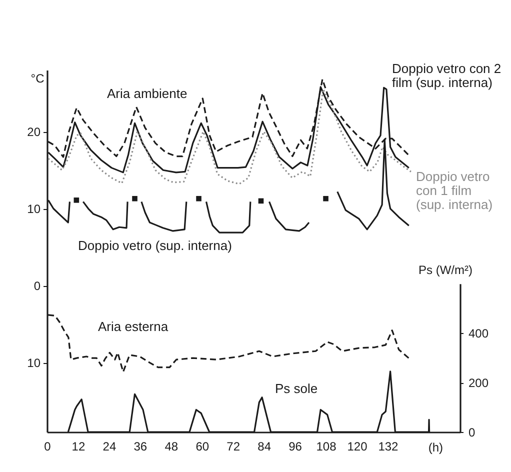 Image resolution: width=511 pixels, height=472 pixels. What do you see at coordinates (445, 270) in the screenshot?
I see `y2-axis-title: Ps (W/m²)` at bounding box center [445, 270].